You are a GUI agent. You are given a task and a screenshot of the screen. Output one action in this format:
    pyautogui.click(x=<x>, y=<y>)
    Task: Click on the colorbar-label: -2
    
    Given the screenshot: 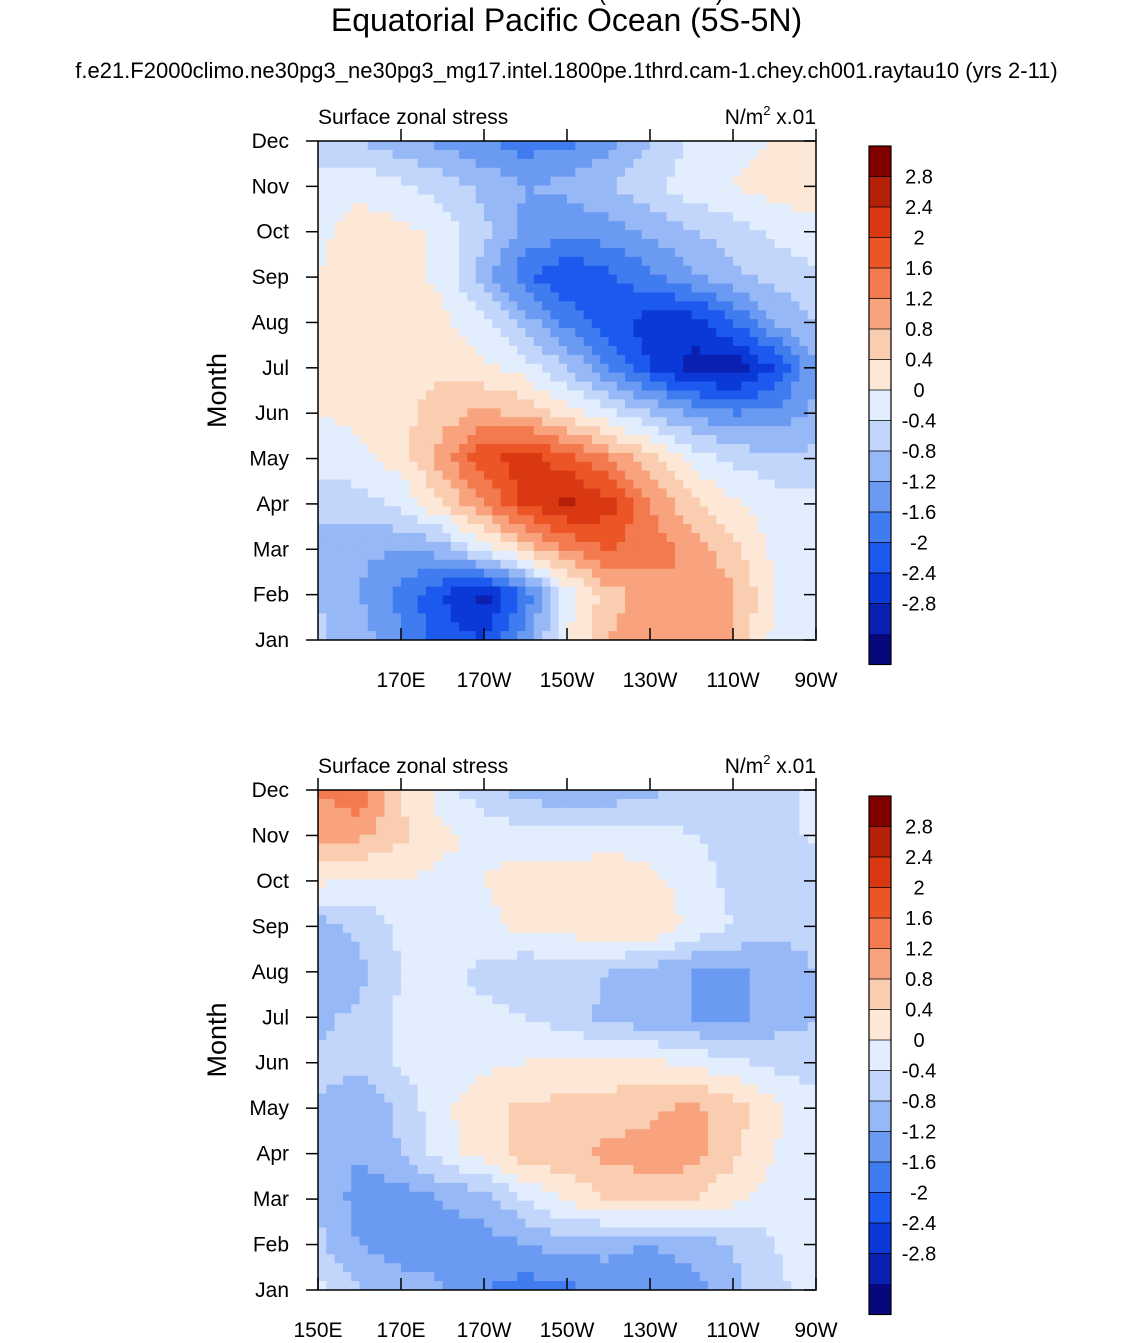 What is the action you would take?
    pyautogui.click(x=919, y=544)
    